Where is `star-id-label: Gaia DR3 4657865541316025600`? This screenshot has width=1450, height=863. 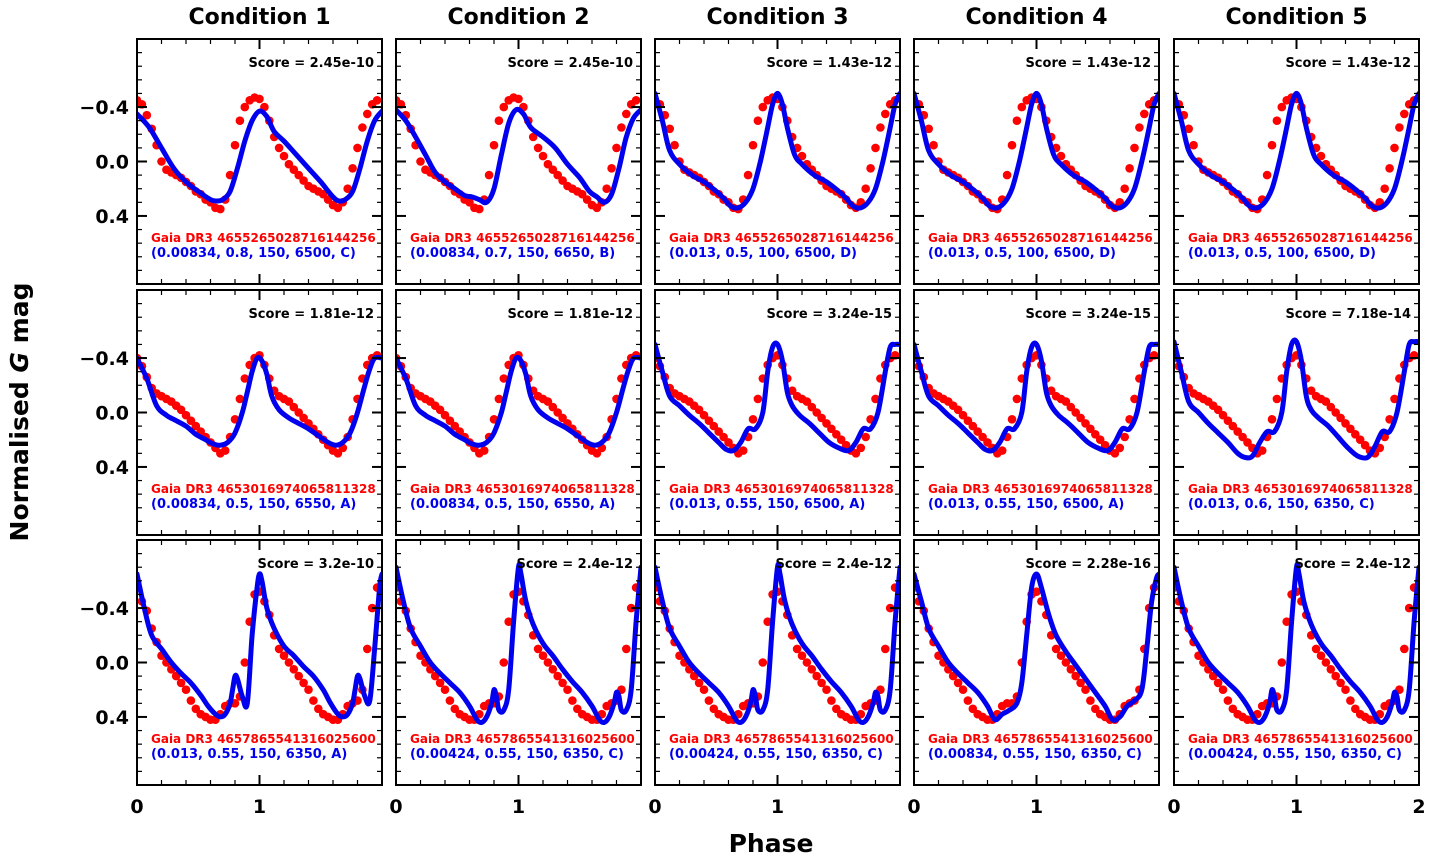 star-id-label: Gaia DR3 4657865541316025600 is located at coordinates (781, 739).